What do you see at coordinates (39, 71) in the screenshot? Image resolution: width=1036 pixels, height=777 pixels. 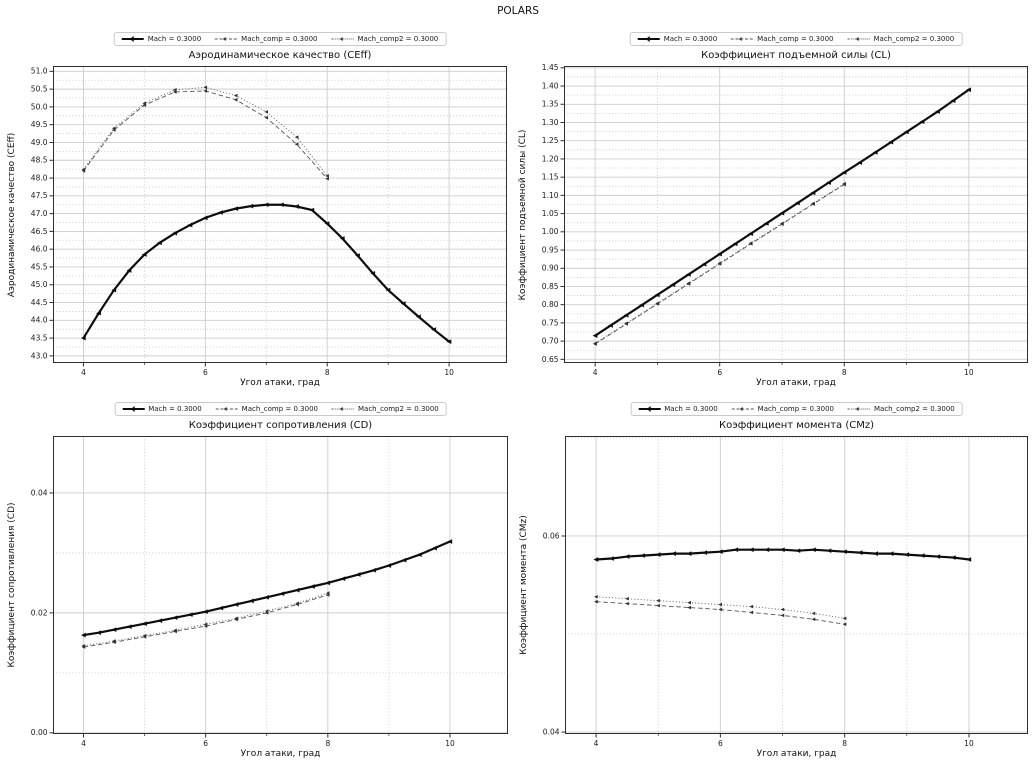 I see `y-tick-label: 51.0` at bounding box center [39, 71].